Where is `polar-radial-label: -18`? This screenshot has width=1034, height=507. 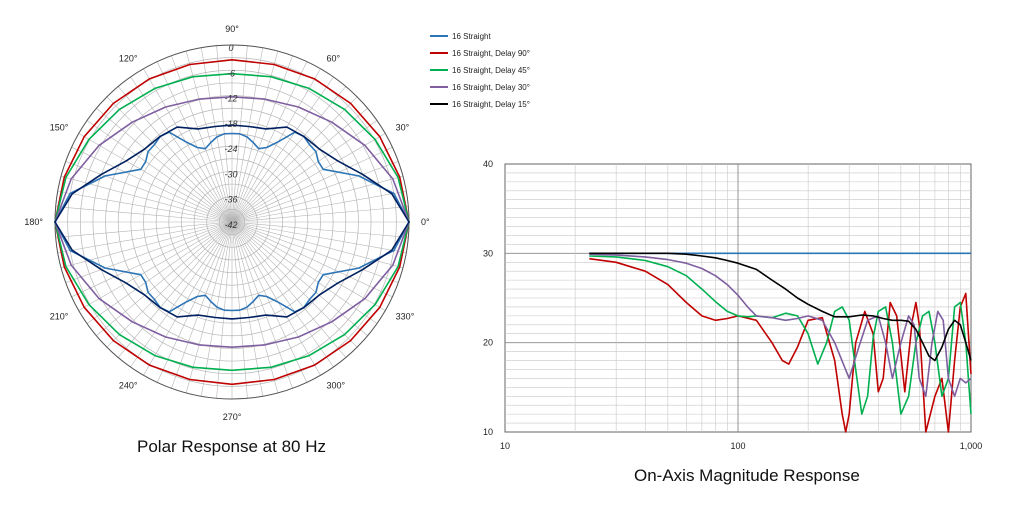 polar-radial-label: -18 is located at coordinates (230, 124).